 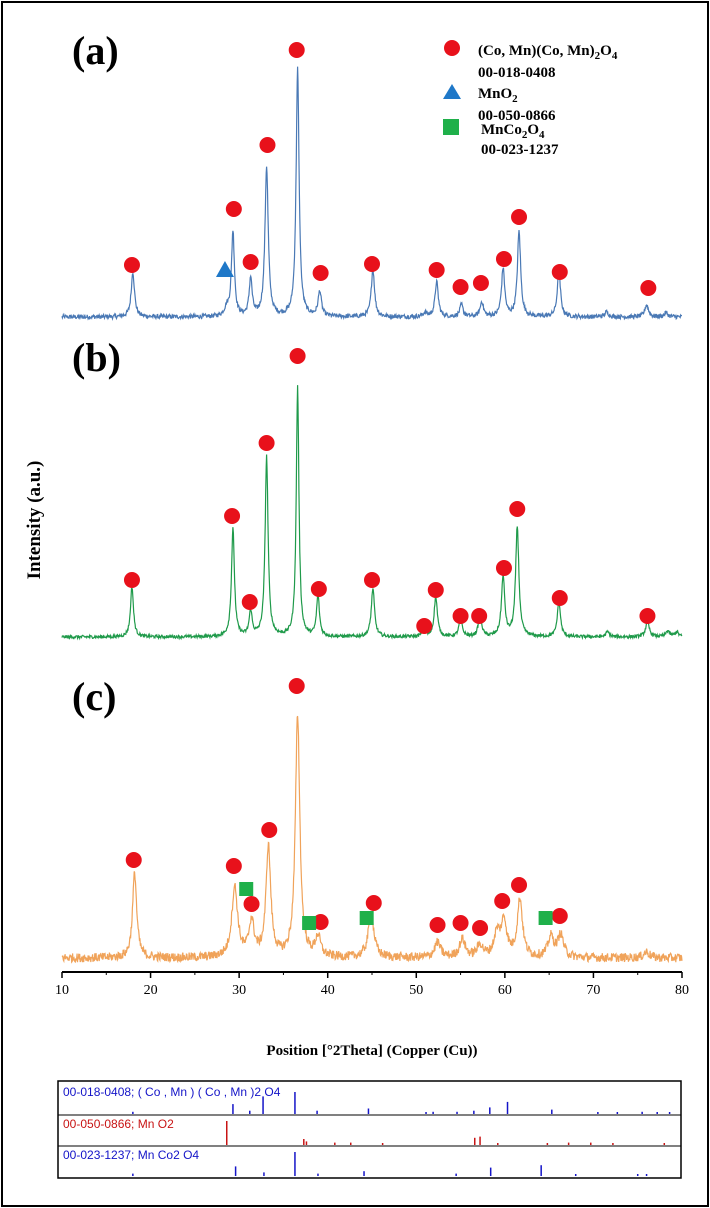 What do you see at coordinates (151, 990) in the screenshot?
I see `x-tick-label: 20` at bounding box center [151, 990].